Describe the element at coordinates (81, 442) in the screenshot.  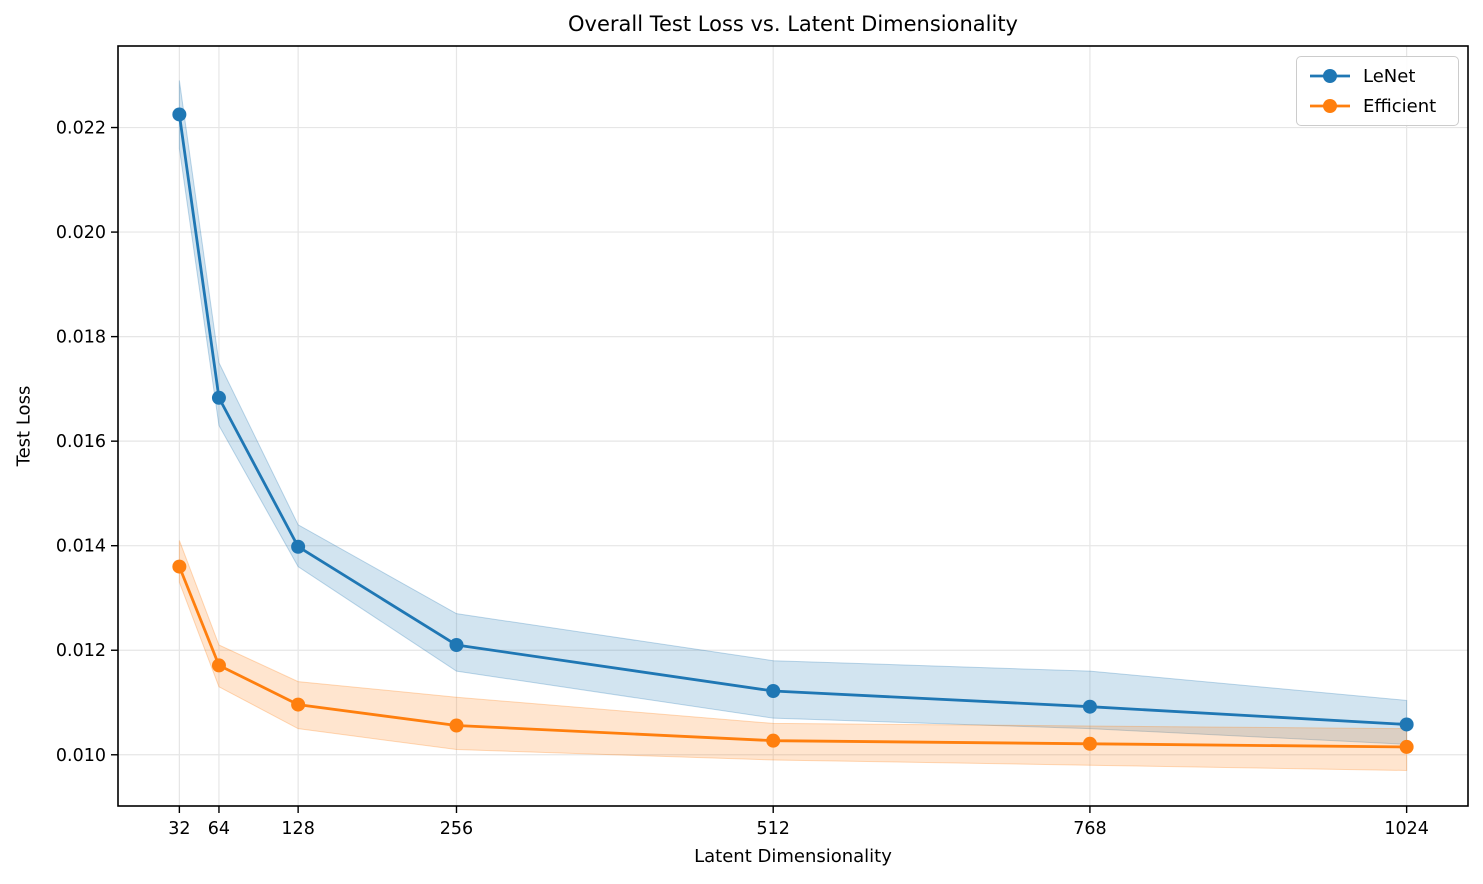
I see `y-tick-label: 0.016` at that location.